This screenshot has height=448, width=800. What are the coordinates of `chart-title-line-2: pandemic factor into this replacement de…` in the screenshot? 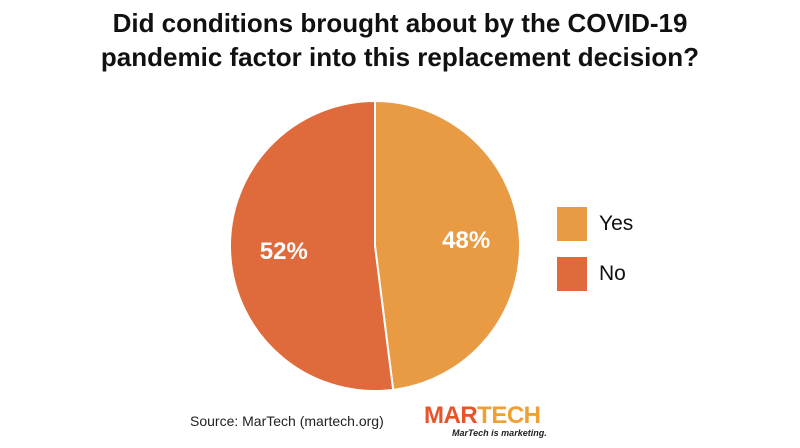 It's located at (400, 57).